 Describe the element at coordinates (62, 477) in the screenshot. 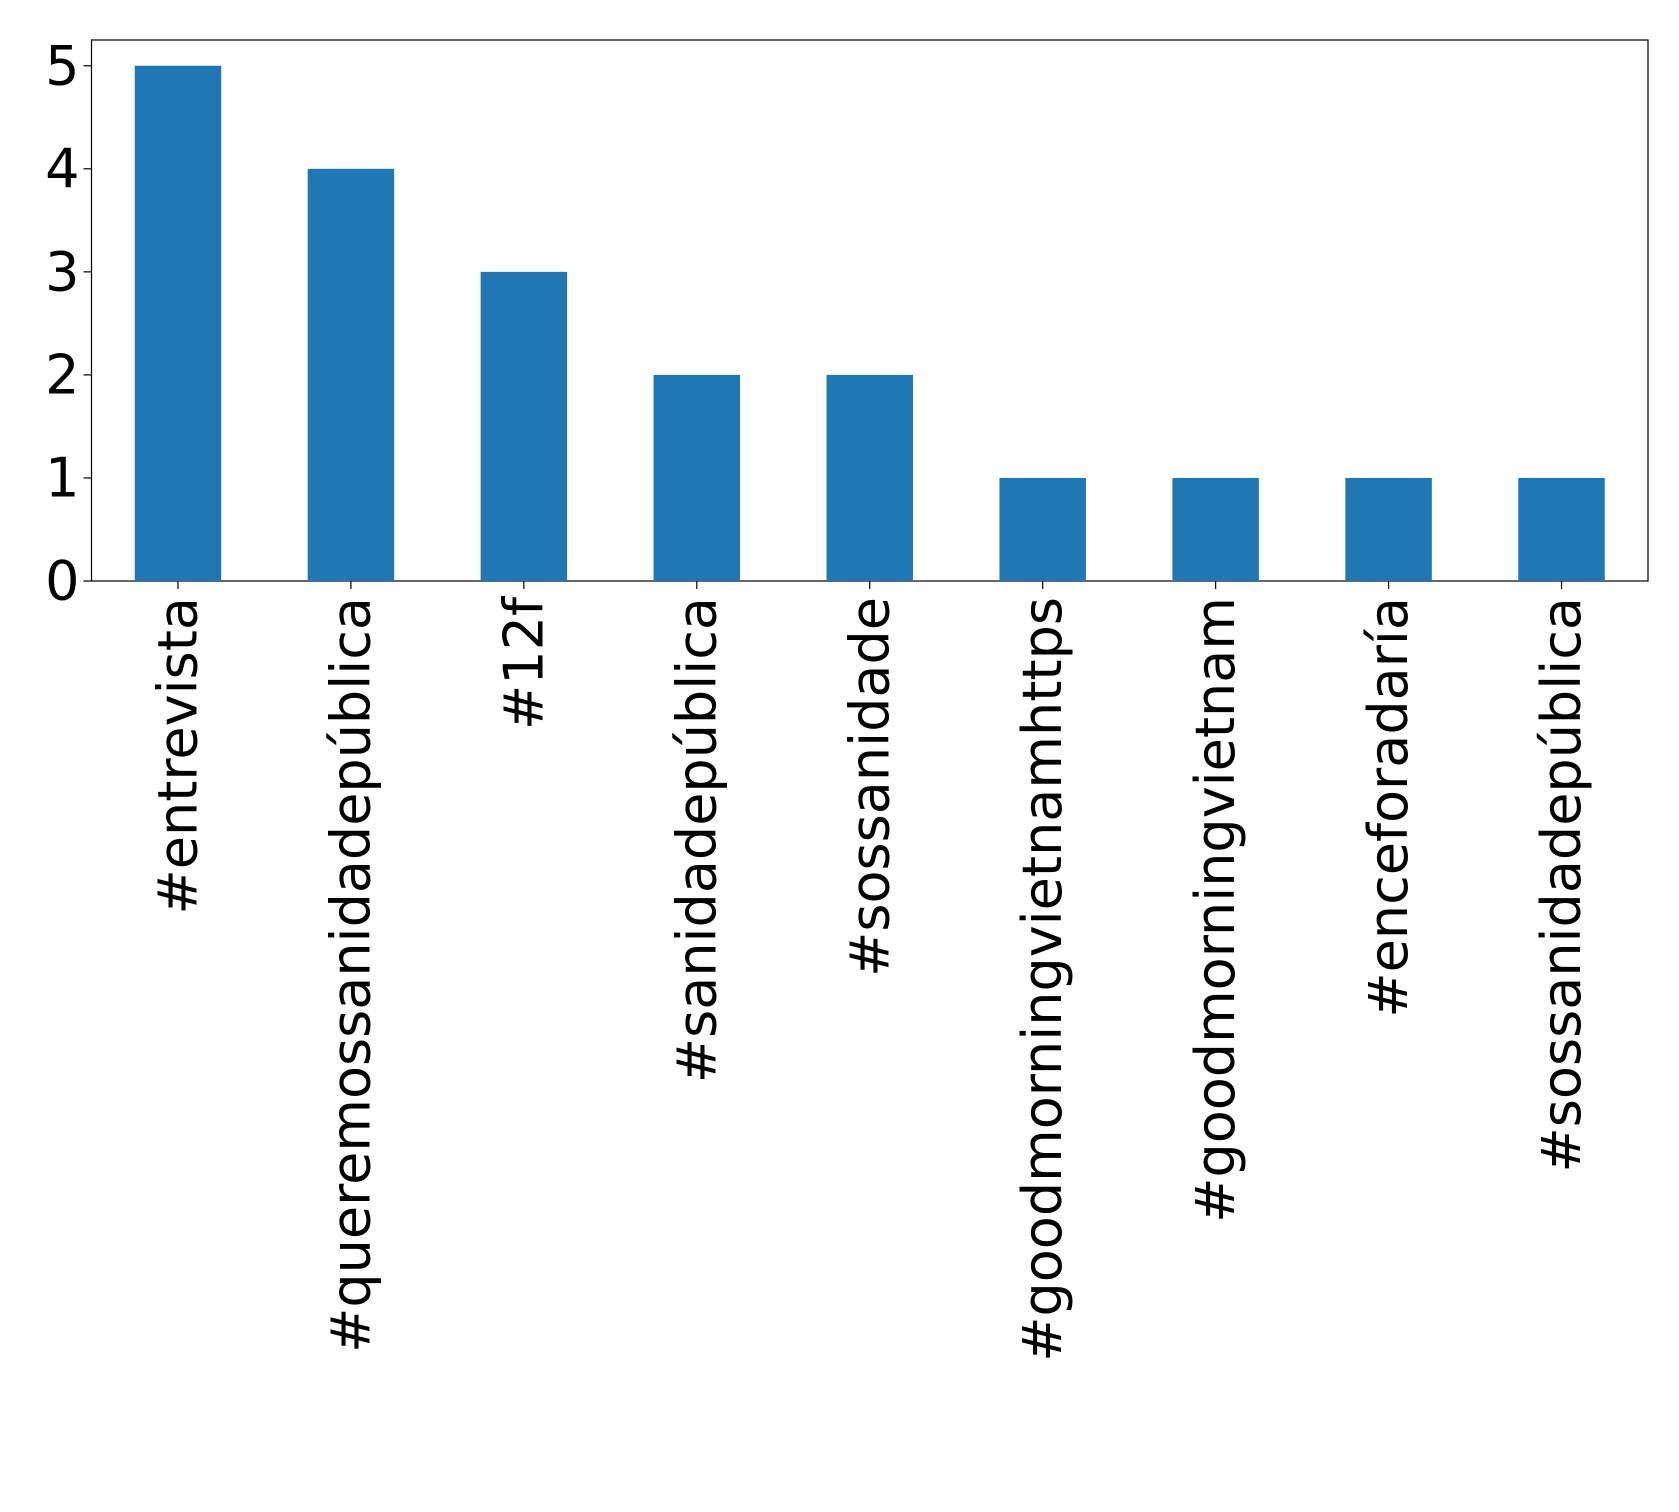

I see `y-tick-label: 1` at that location.